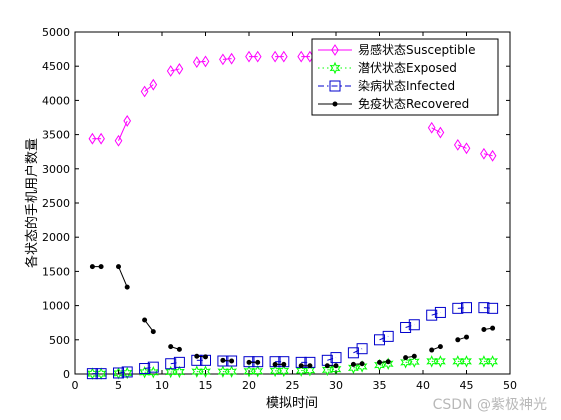 This screenshot has height=420, width=561. I want to click on x-tick-label: 20, so click(249, 385).